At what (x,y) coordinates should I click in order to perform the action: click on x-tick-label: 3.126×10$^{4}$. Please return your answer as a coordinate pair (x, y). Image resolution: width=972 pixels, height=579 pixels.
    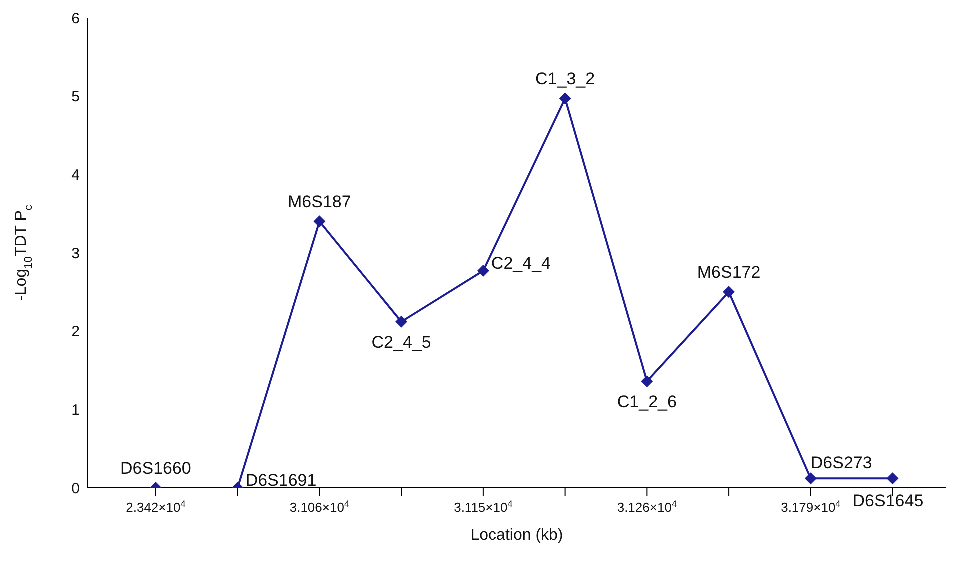
    Looking at the image, I should click on (647, 507).